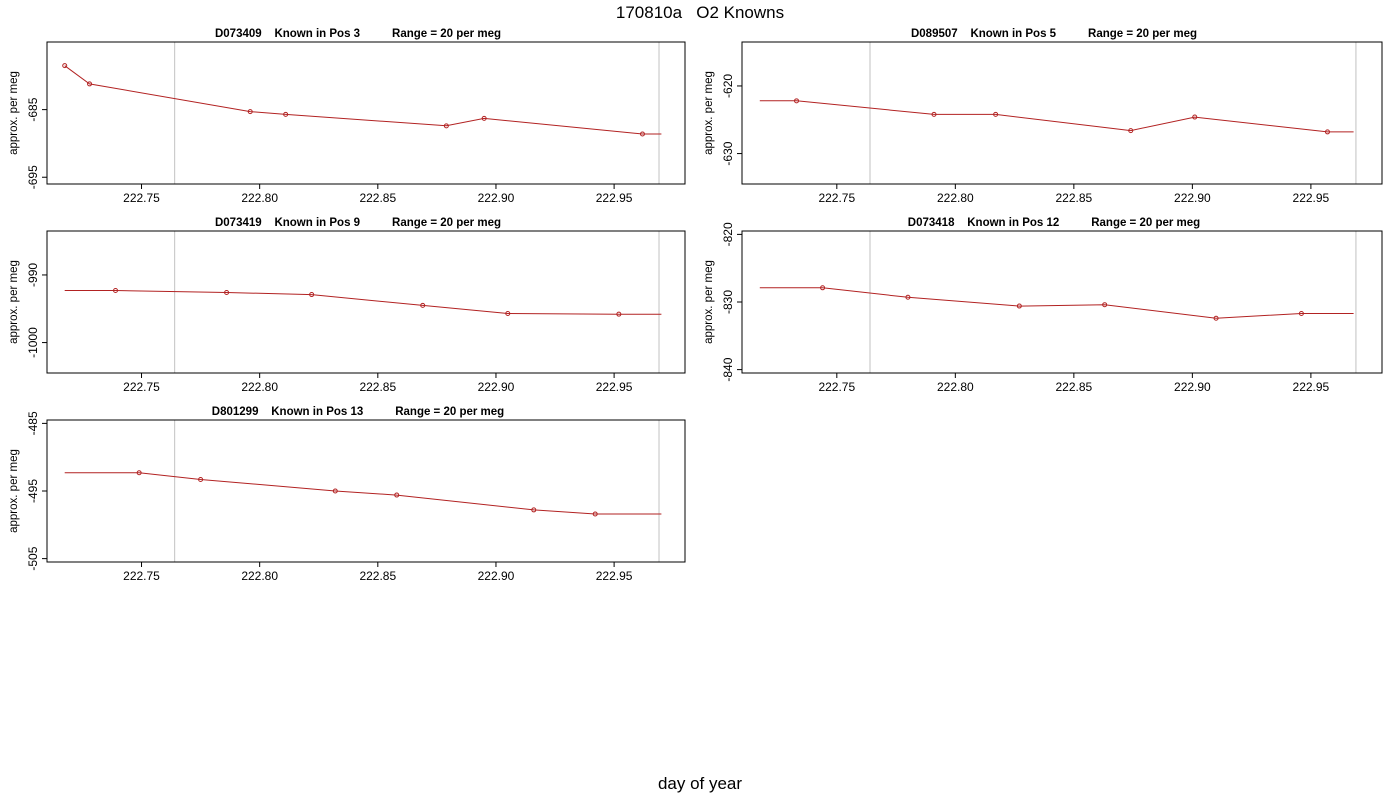 The image size is (1400, 800). What do you see at coordinates (728, 302) in the screenshot?
I see `y-tick-label: -830` at bounding box center [728, 302].